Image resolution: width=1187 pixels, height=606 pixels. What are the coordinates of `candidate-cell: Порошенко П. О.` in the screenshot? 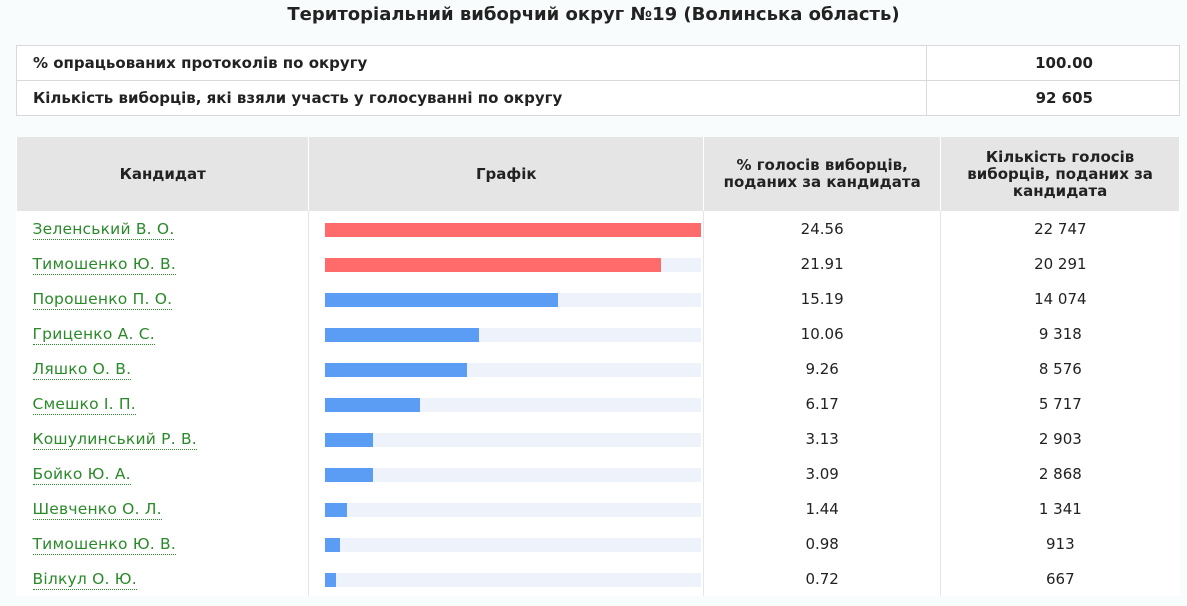 It's located at (163, 298).